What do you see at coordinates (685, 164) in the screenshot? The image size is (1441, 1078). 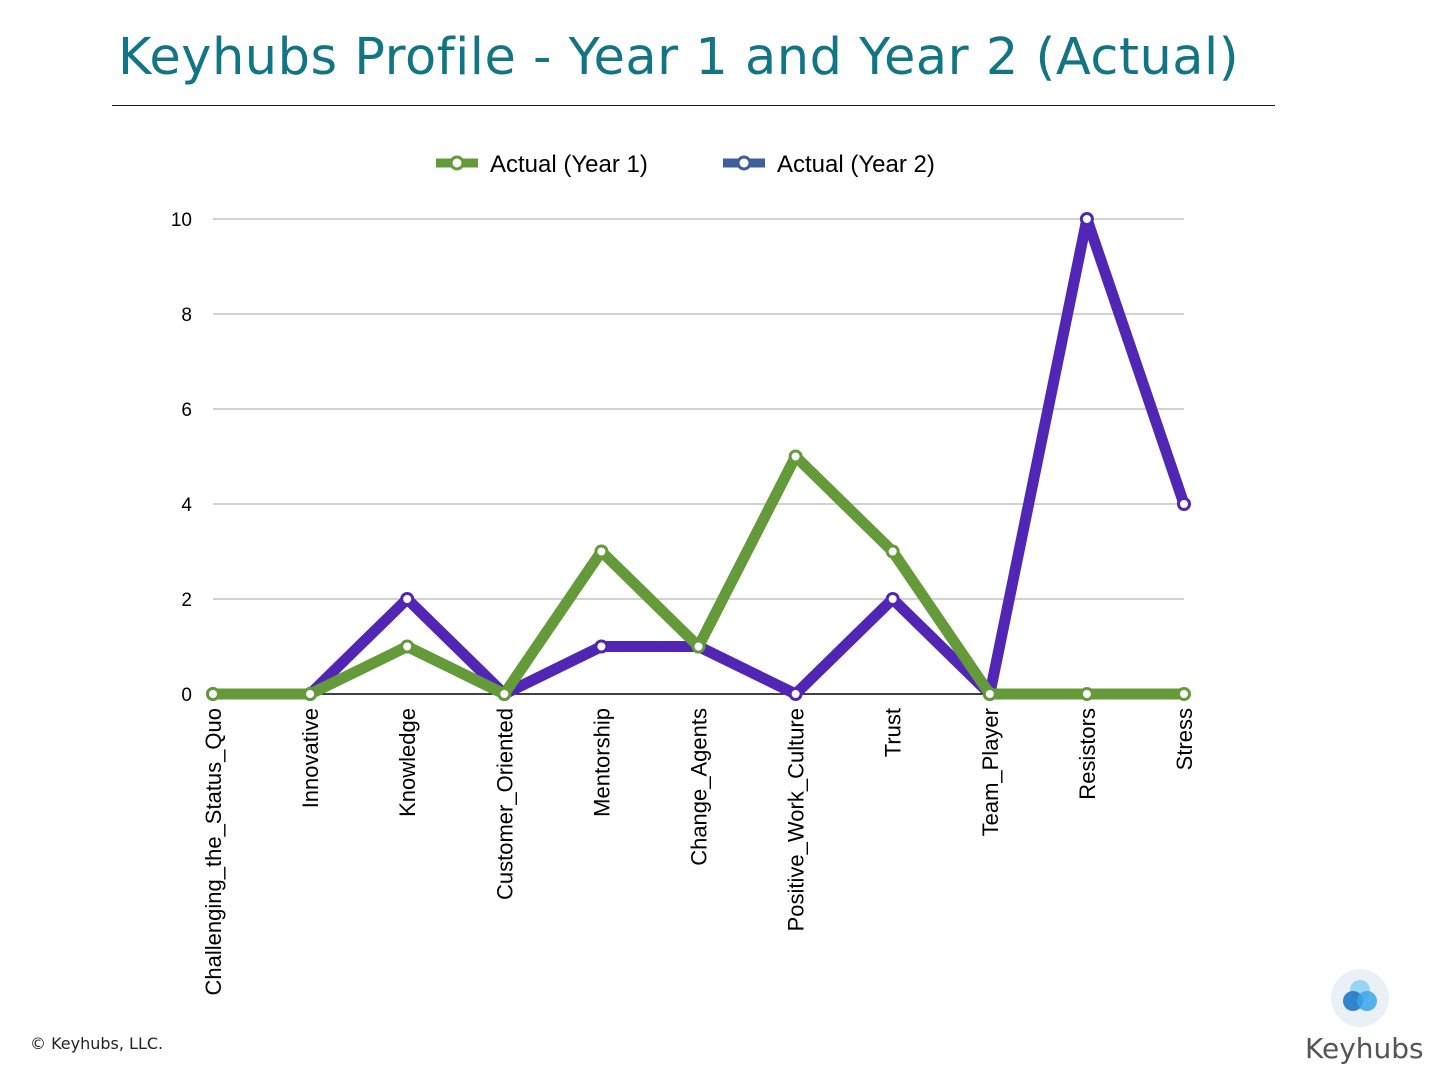 I see `legend: Actual (Year 1) Actual (Year 2)` at bounding box center [685, 164].